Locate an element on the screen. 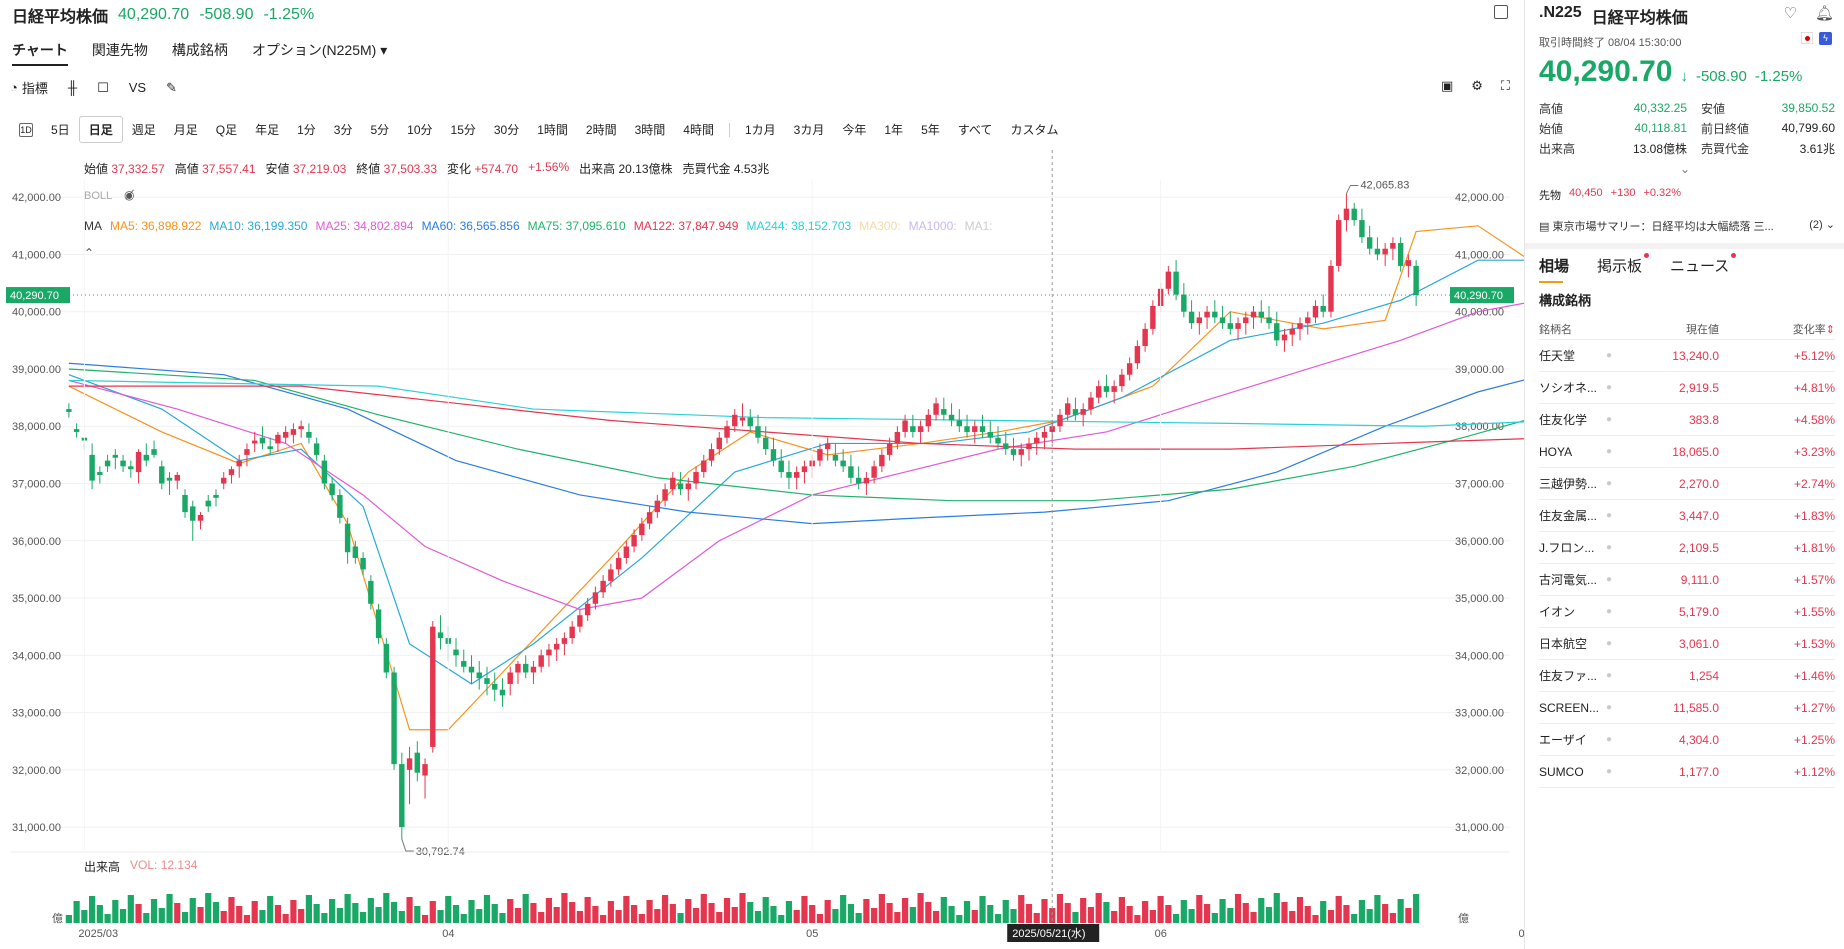 This screenshot has height=949, width=1844. table-row: 住友金属... ● 3,447.0 +1.83% is located at coordinates (1687, 516).